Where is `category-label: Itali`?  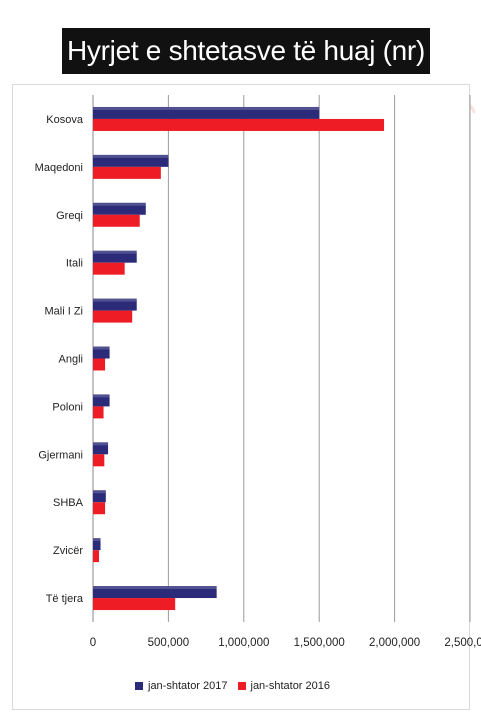
category-label: Itali is located at coordinates (74, 264).